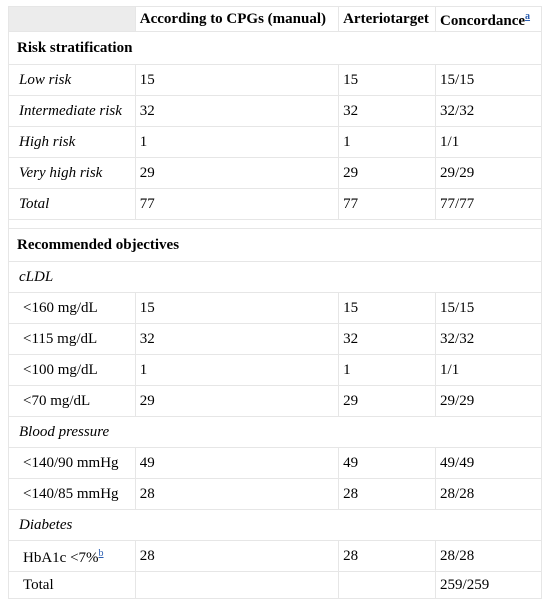  What do you see at coordinates (72, 142) in the screenshot?
I see `row-label: High risk` at bounding box center [72, 142].